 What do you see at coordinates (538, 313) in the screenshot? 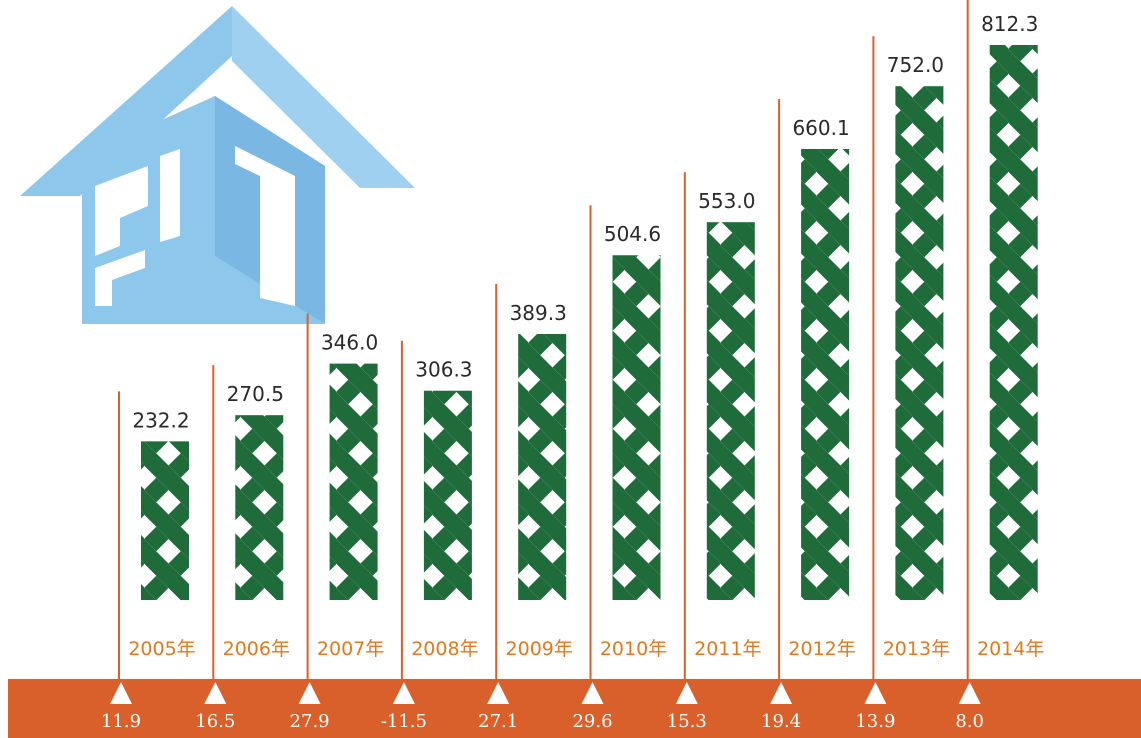
I see `value-label: 389.3` at bounding box center [538, 313].